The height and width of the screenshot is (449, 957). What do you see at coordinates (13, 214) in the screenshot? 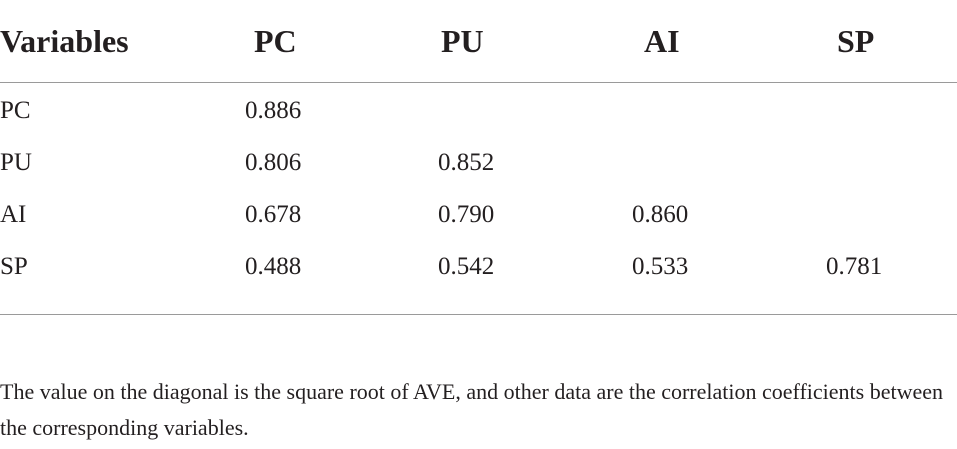
I see `row-label: AI` at bounding box center [13, 214].